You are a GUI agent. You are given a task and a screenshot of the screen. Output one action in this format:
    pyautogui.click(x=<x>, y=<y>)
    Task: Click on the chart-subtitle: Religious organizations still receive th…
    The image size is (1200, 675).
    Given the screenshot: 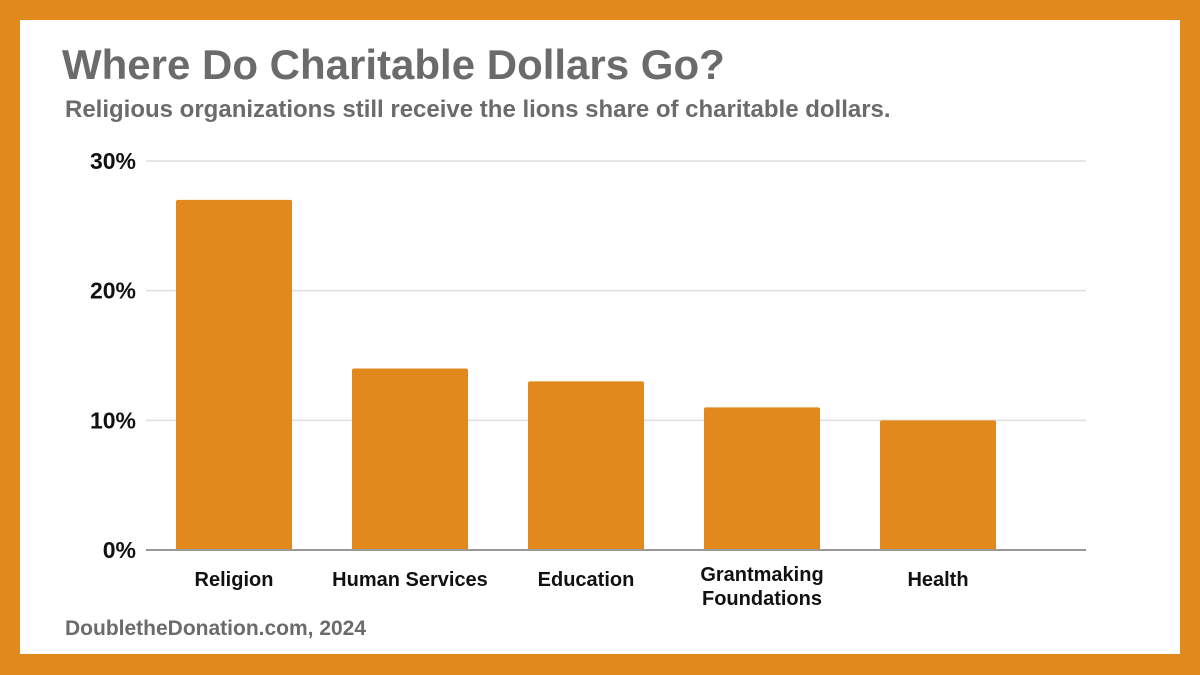 What is the action you would take?
    pyautogui.click(x=478, y=109)
    